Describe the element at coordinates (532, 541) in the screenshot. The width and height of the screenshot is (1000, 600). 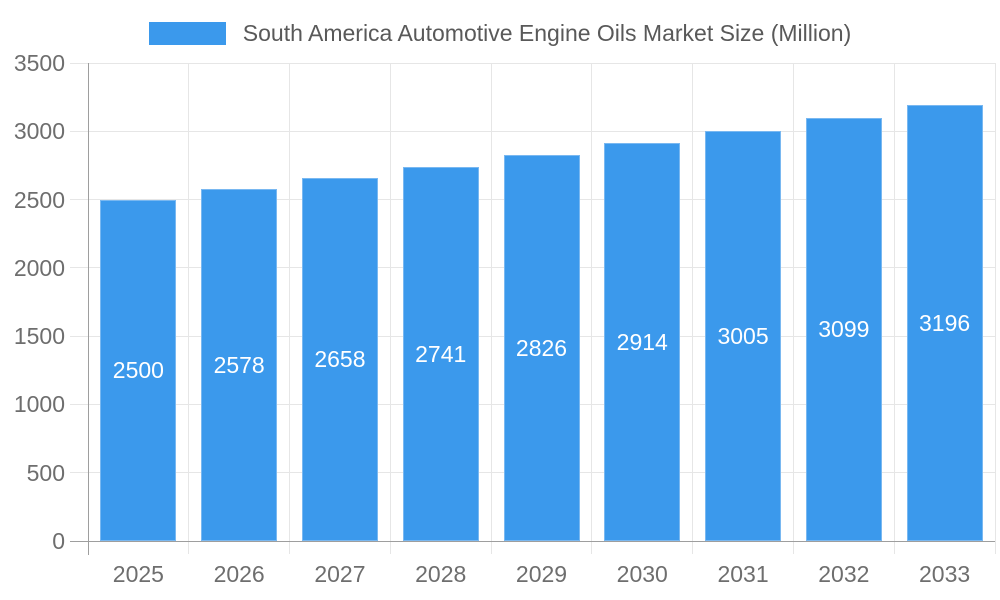
I see `x-axis-line` at that location.